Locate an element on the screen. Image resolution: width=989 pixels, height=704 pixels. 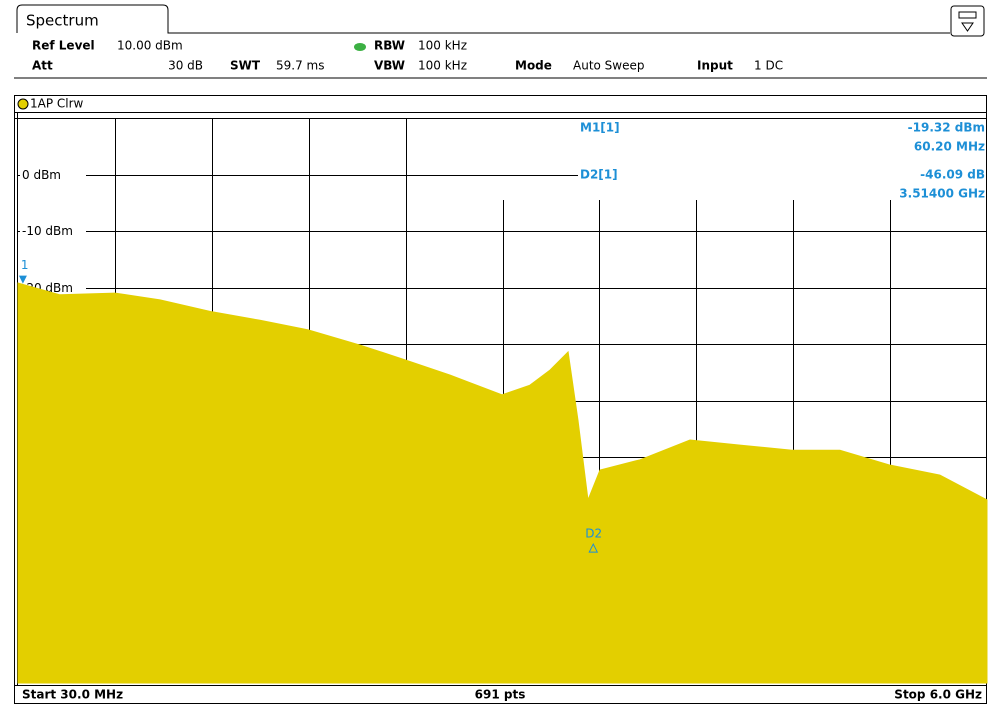
marker-d2 is located at coordinates (593, 547).